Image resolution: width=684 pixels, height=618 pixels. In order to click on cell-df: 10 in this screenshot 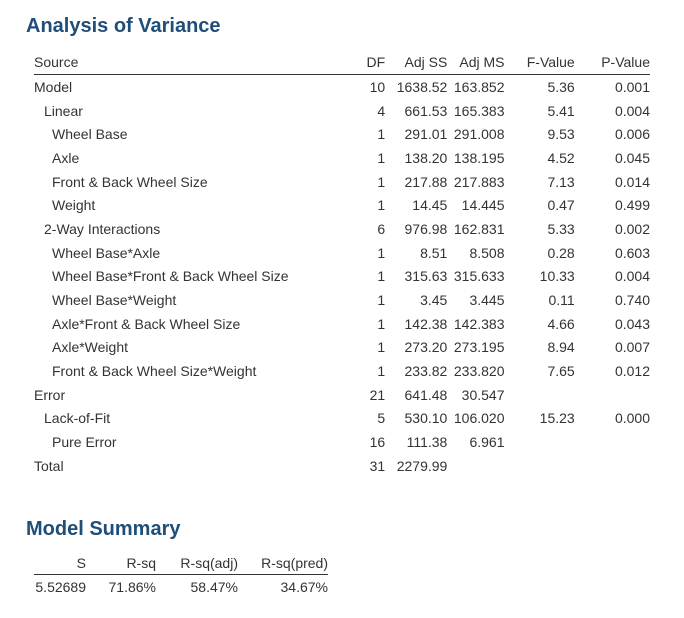, I will do `click(377, 86)`.